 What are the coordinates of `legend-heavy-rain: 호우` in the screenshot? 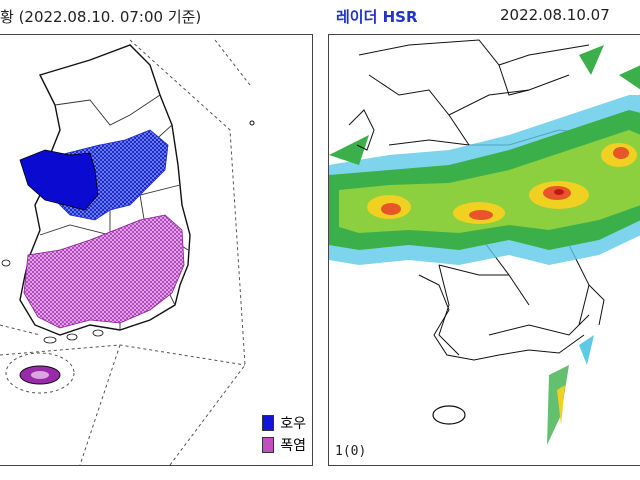 It's located at (284, 423).